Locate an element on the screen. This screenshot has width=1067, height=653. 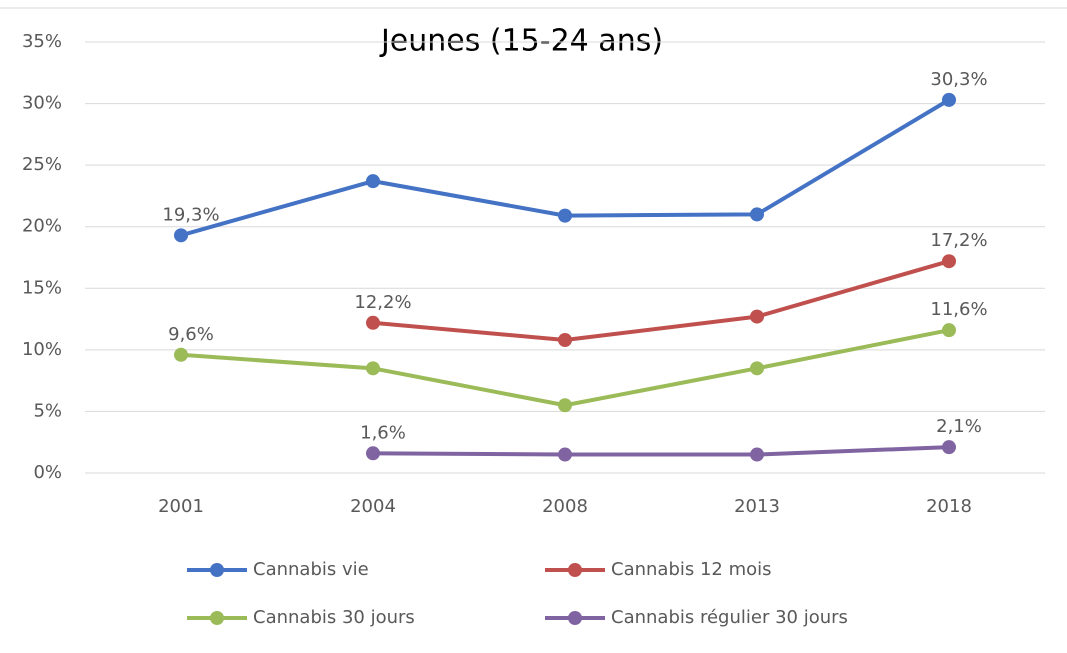
data-label: 12,2% is located at coordinates (382, 302).